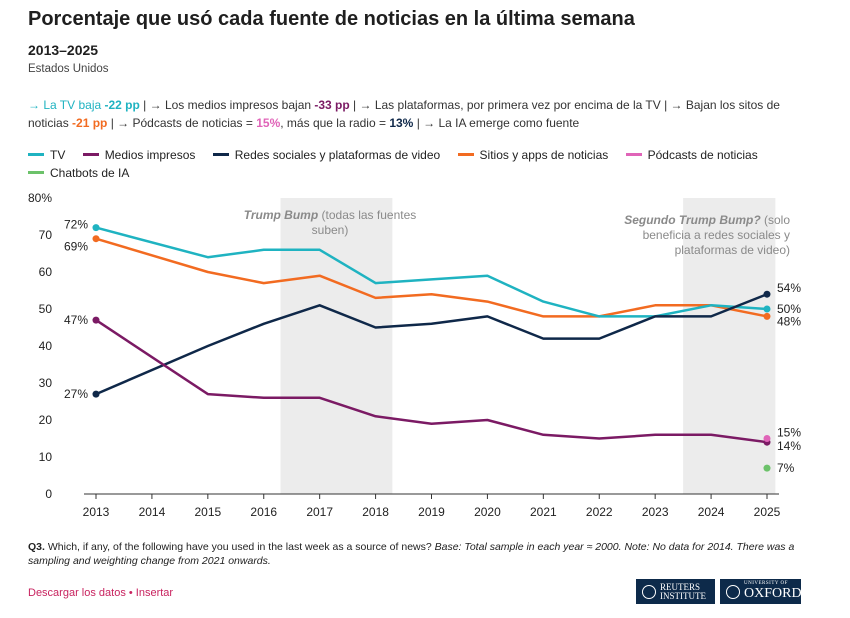 The image size is (850, 618). What do you see at coordinates (68, 69) in the screenshot?
I see `chart-region: Estados Unidos` at bounding box center [68, 69].